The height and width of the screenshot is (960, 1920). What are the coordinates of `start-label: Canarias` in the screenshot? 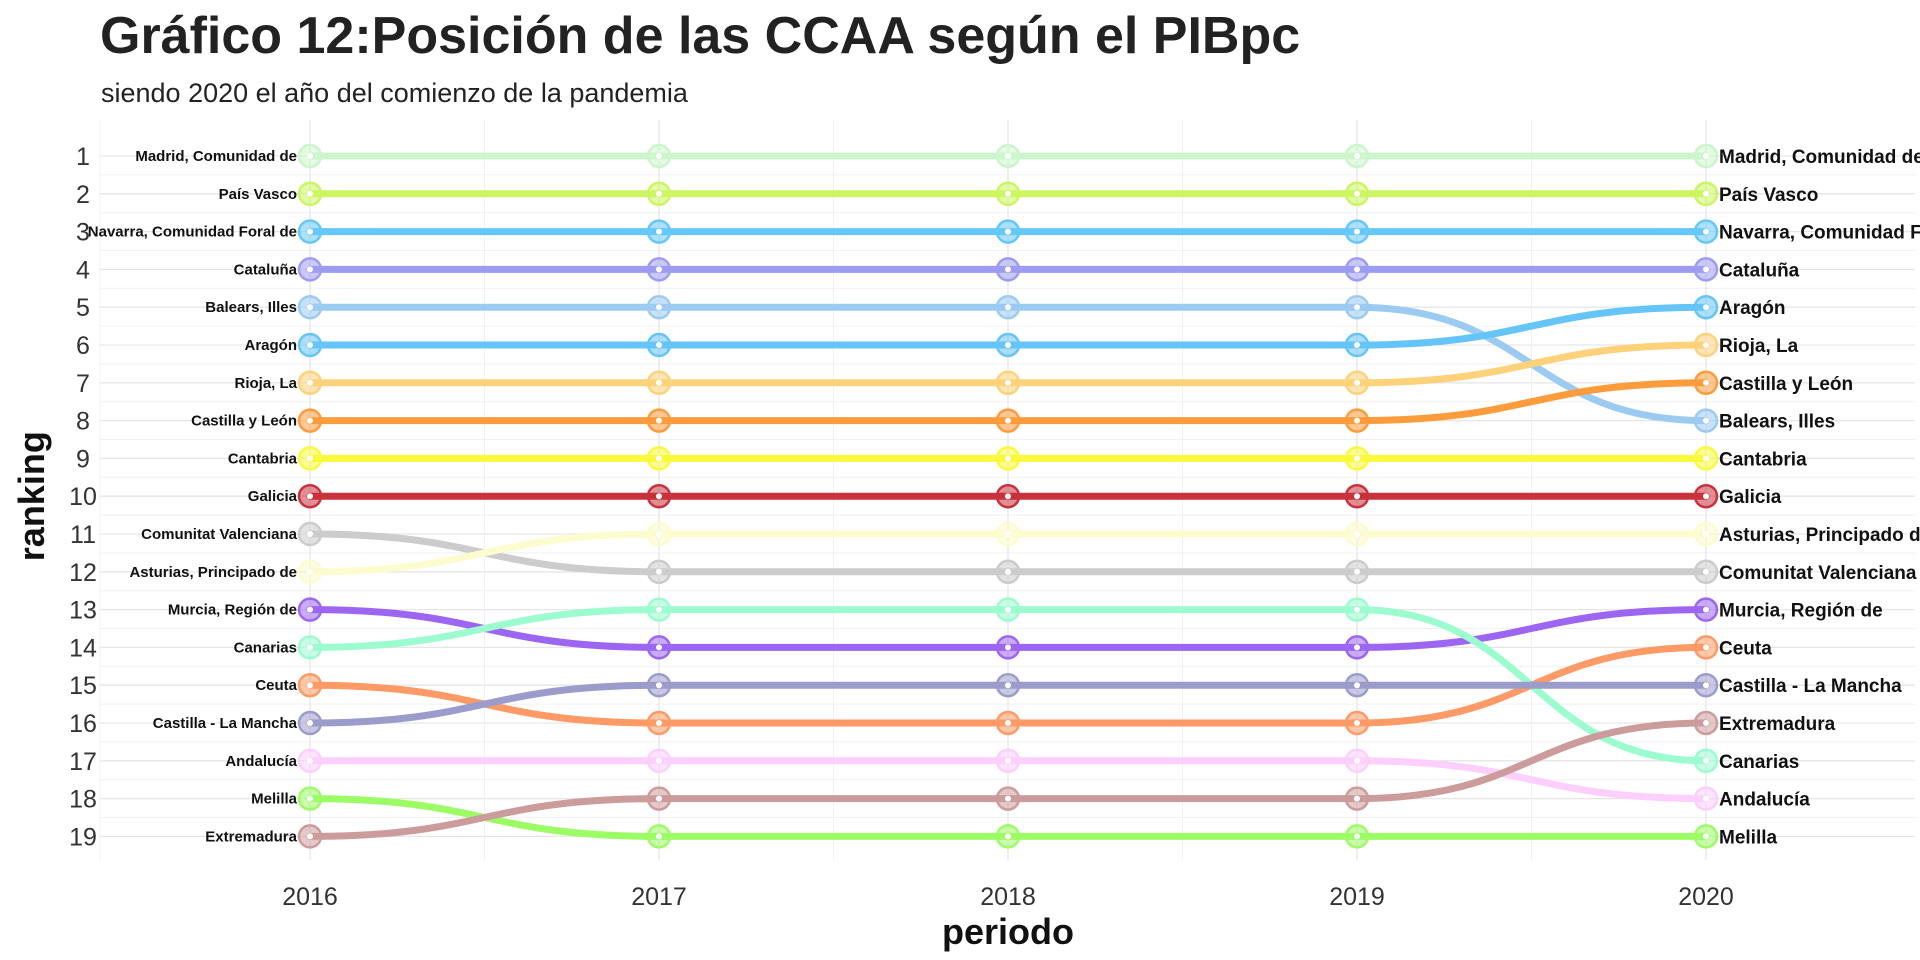 It's located at (265, 647).